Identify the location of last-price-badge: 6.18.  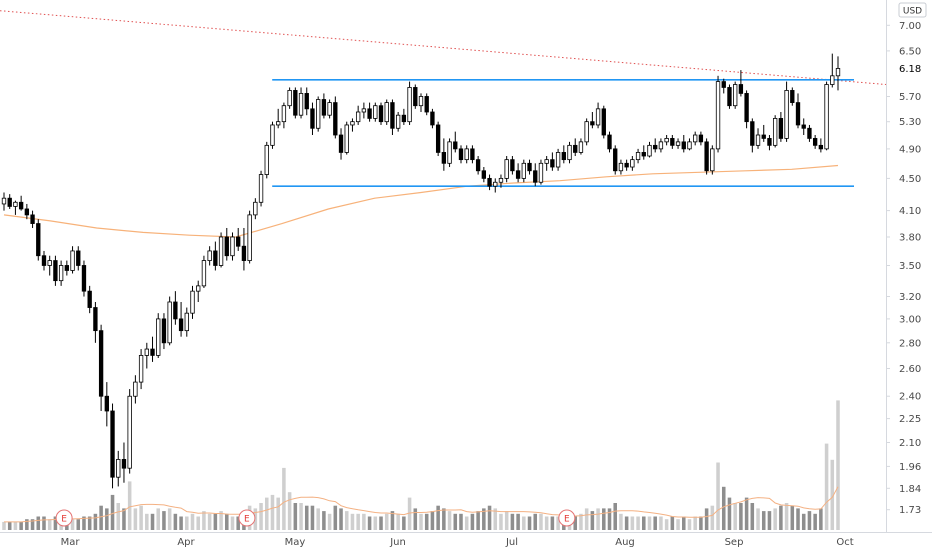
(910, 68).